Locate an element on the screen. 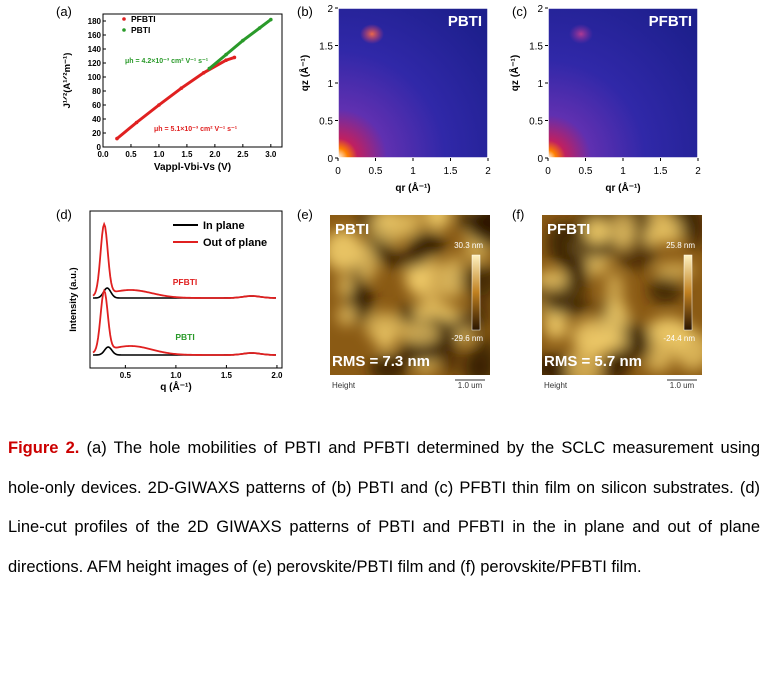  x-tick-label-a: 0.0 is located at coordinates (103, 154).